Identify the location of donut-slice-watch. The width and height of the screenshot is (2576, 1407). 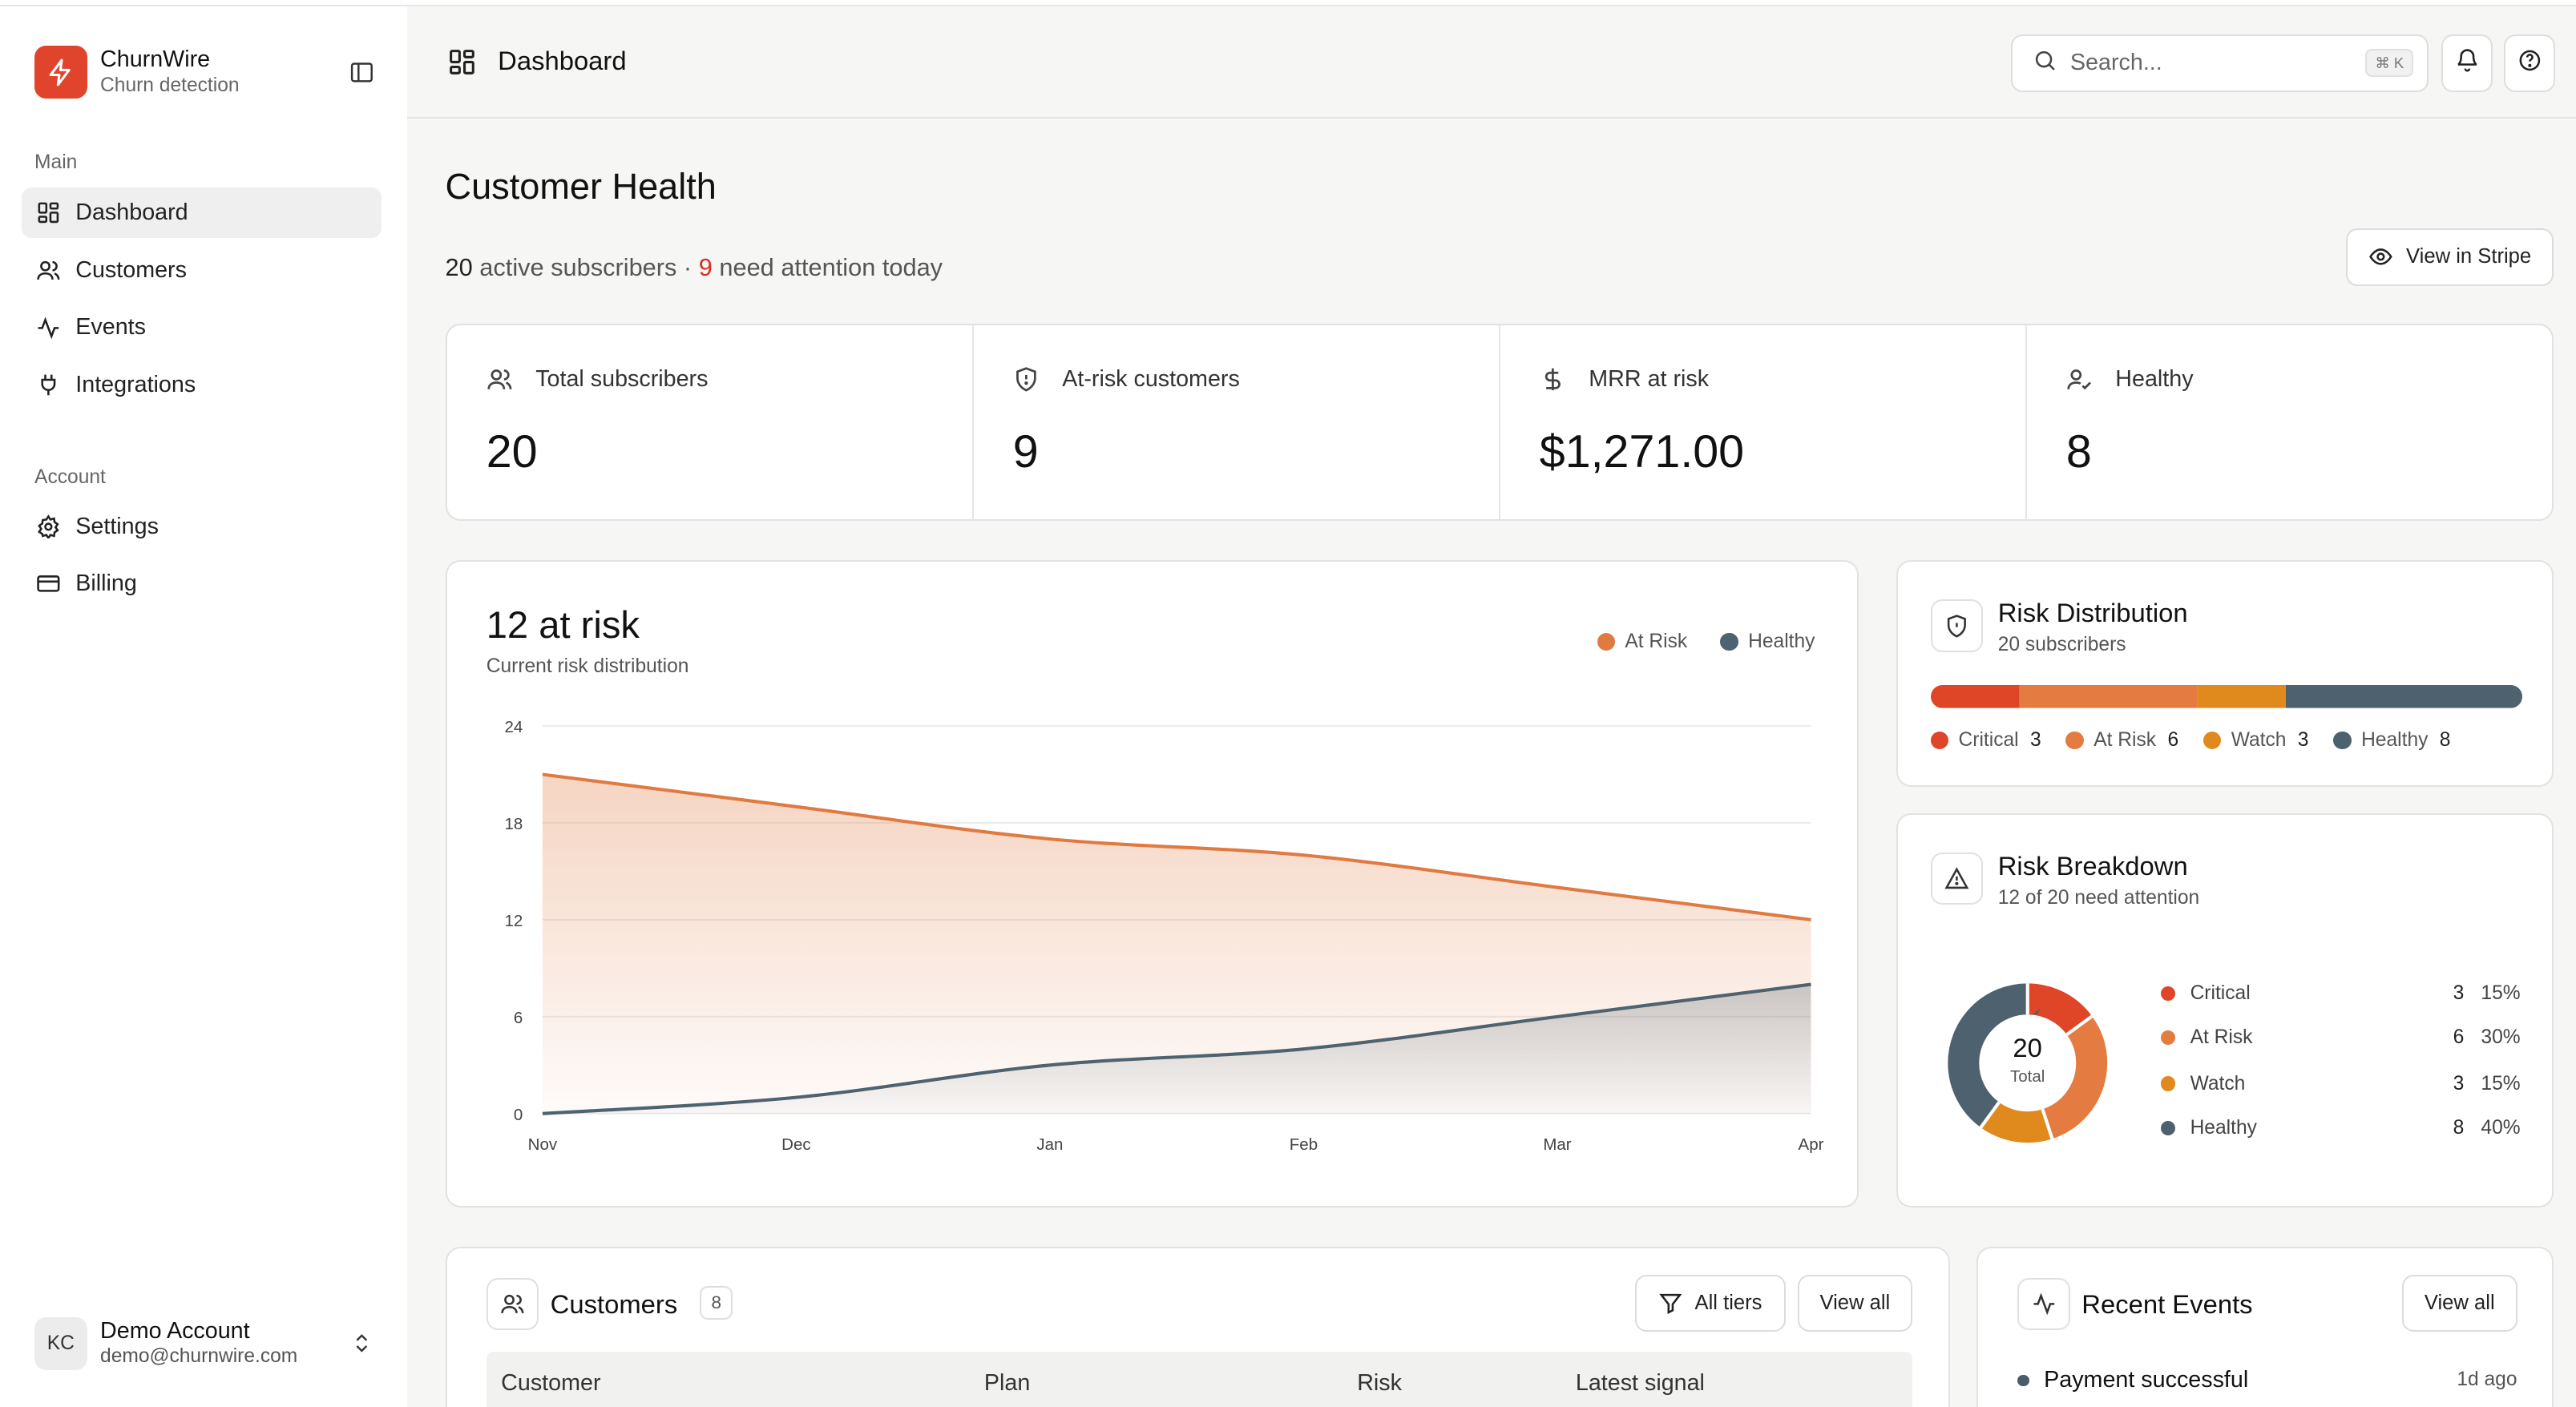
(2028, 1062).